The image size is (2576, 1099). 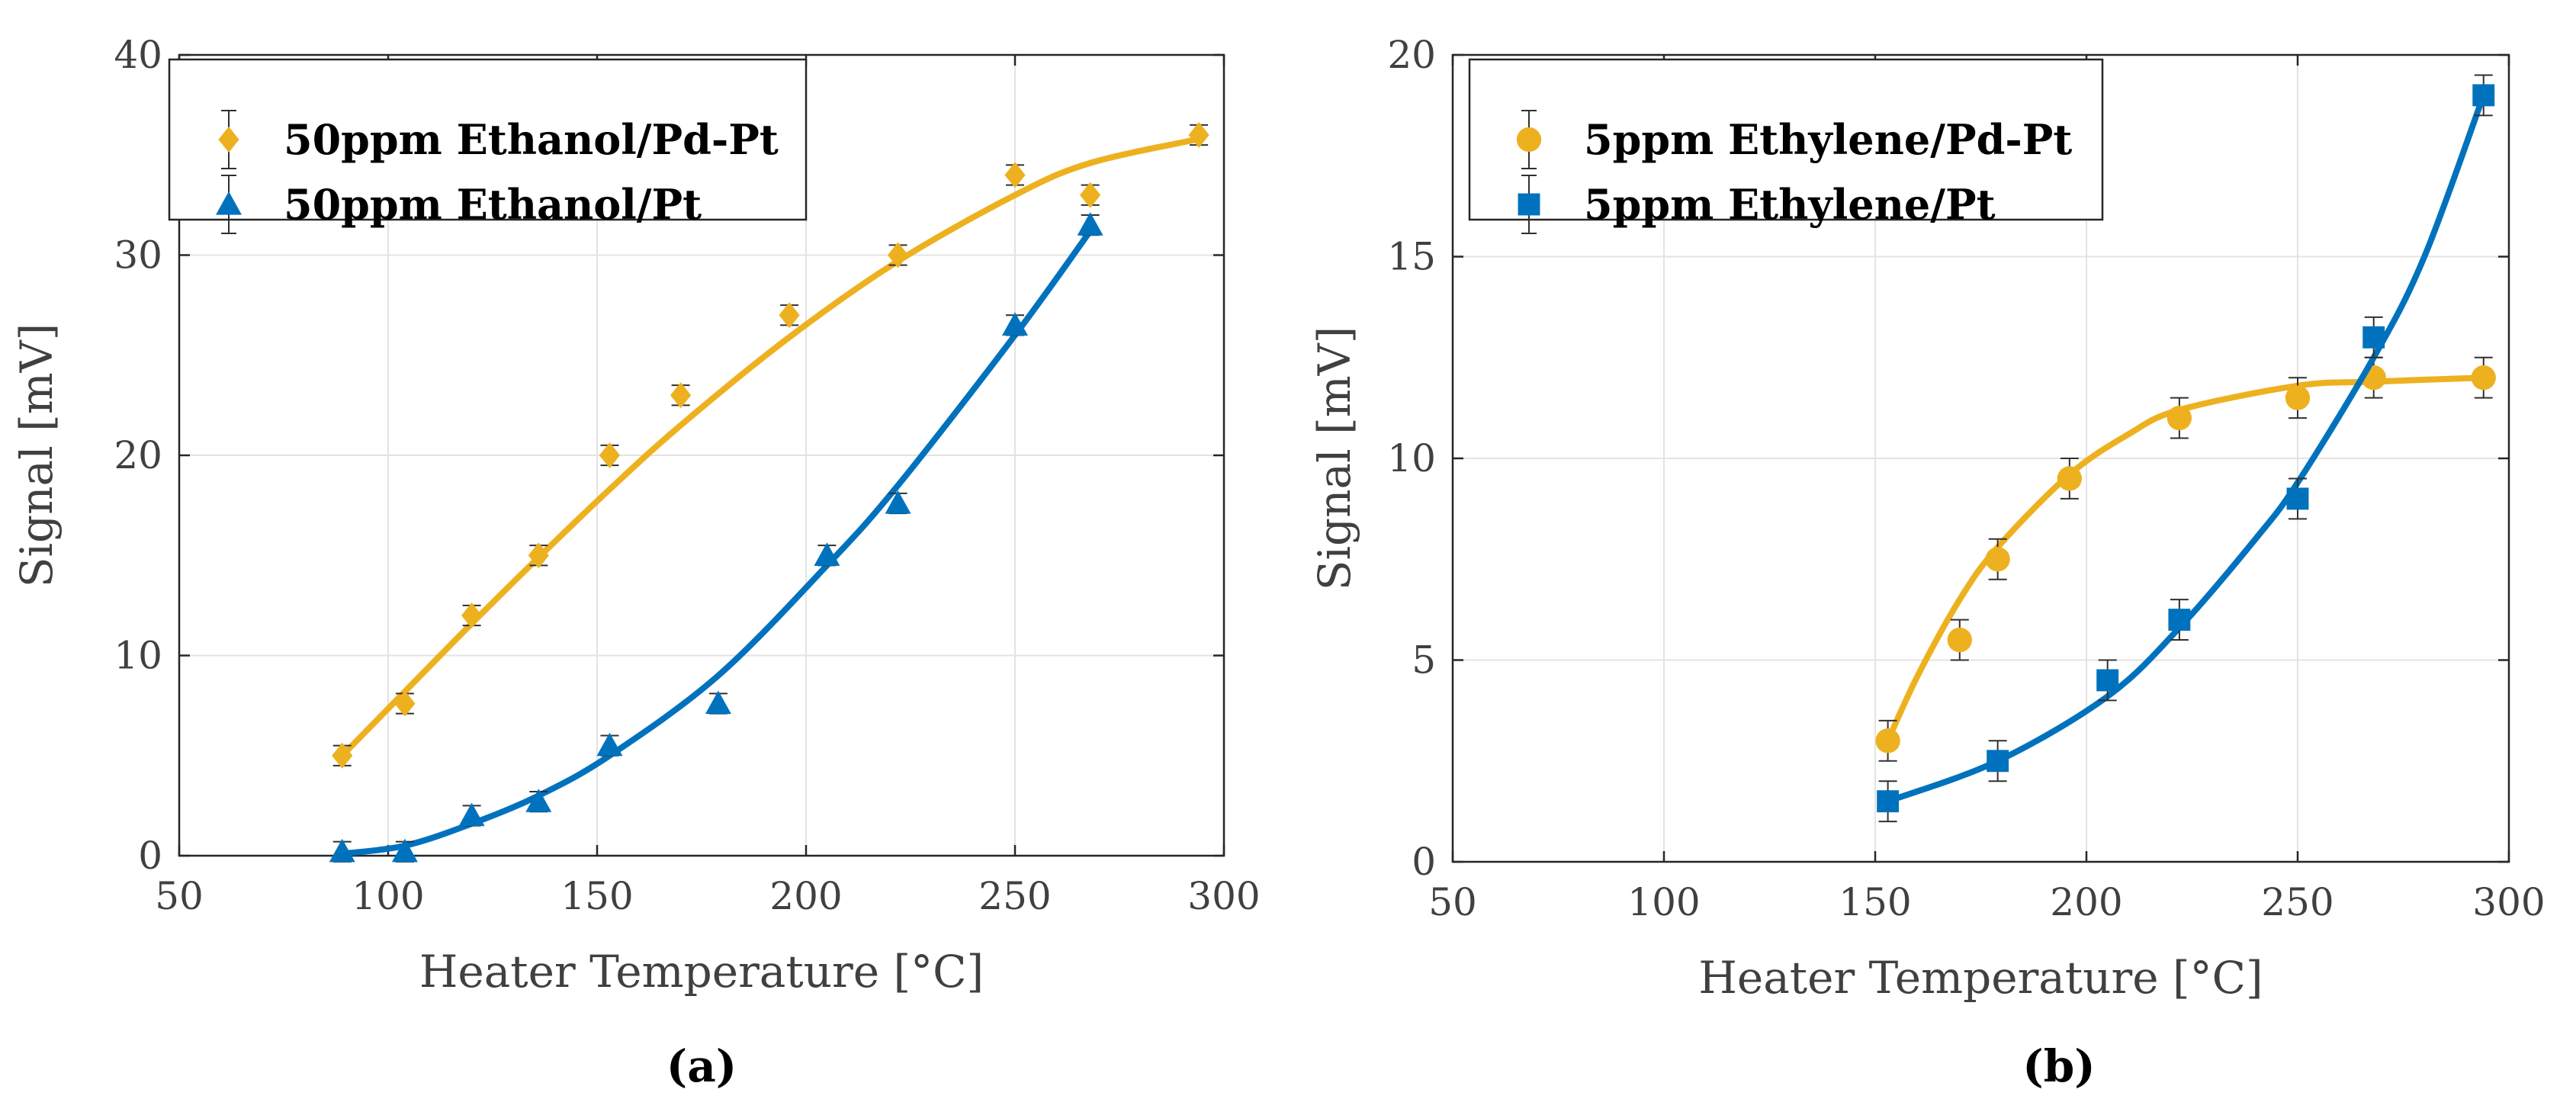 What do you see at coordinates (701, 1066) in the screenshot?
I see `panel-label: (a)` at bounding box center [701, 1066].